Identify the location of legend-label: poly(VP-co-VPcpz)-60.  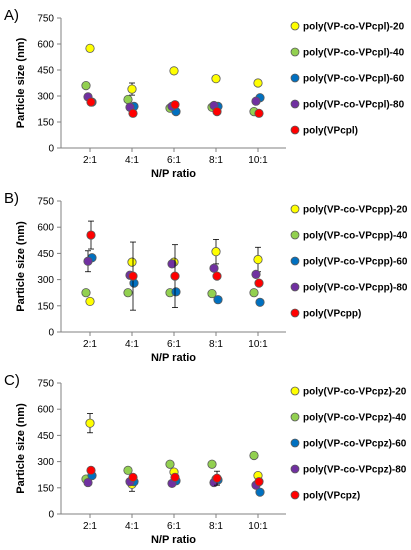
(355, 444).